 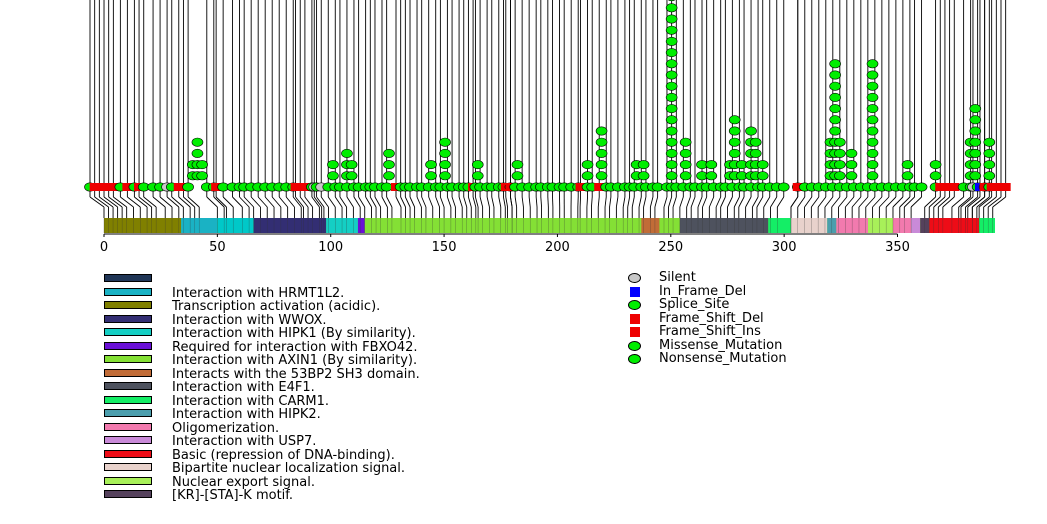 What do you see at coordinates (784, 247) in the screenshot?
I see `x-tick-label: 300` at bounding box center [784, 247].